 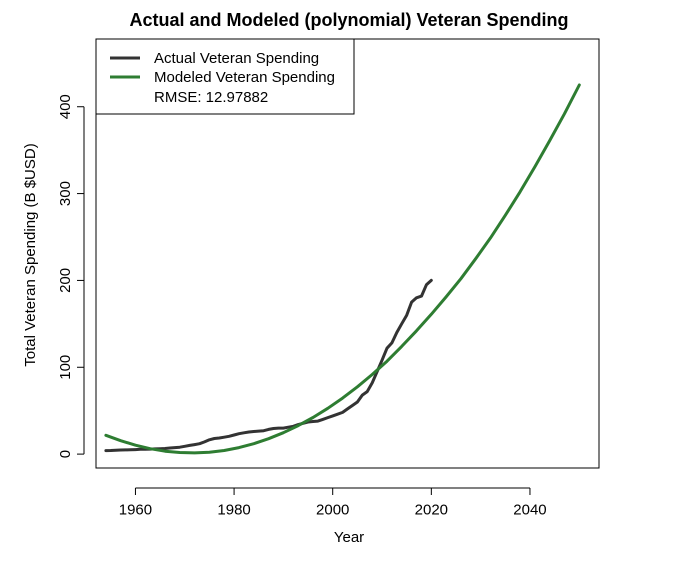 I want to click on x-axis: 1960 1980 2000 2020 2040, so click(x=333, y=502).